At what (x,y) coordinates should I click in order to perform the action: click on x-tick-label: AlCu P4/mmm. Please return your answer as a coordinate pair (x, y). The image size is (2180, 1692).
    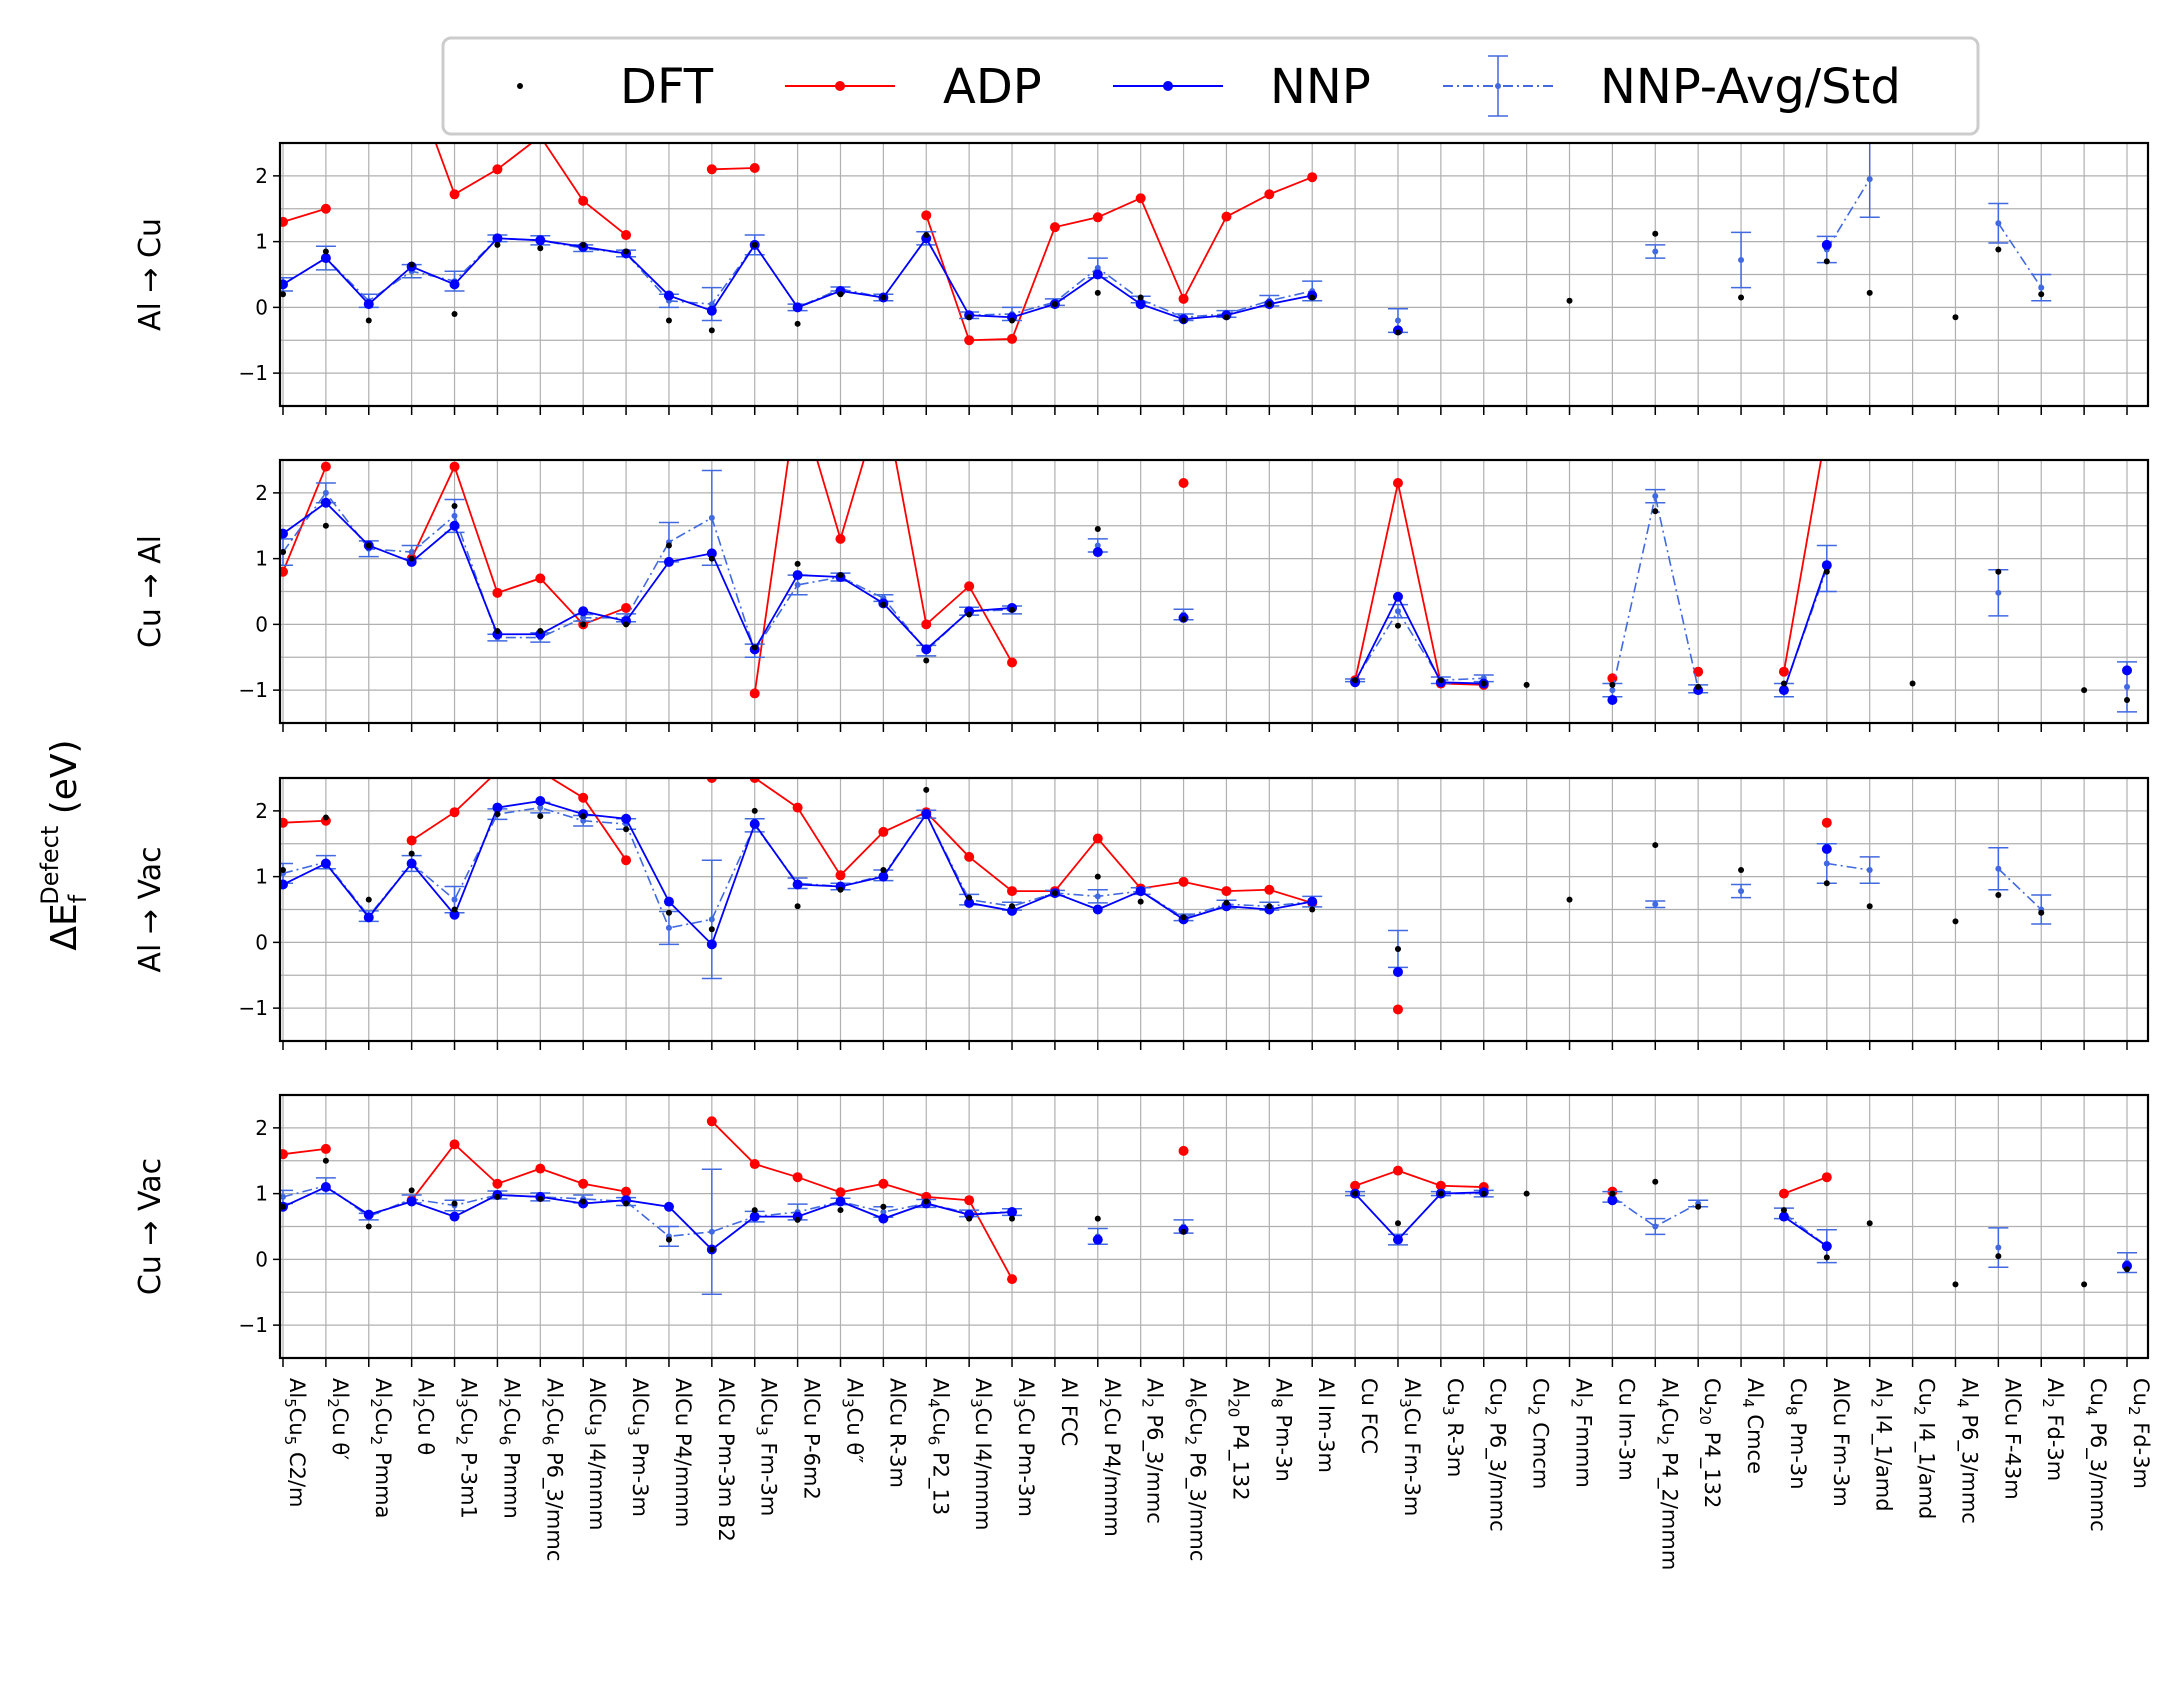
    Looking at the image, I should click on (683, 1452).